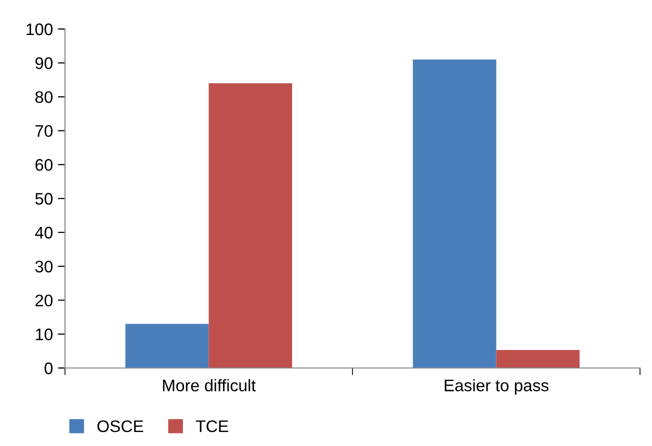 The height and width of the screenshot is (446, 652). What do you see at coordinates (212, 426) in the screenshot?
I see `legend-label: TCE` at bounding box center [212, 426].